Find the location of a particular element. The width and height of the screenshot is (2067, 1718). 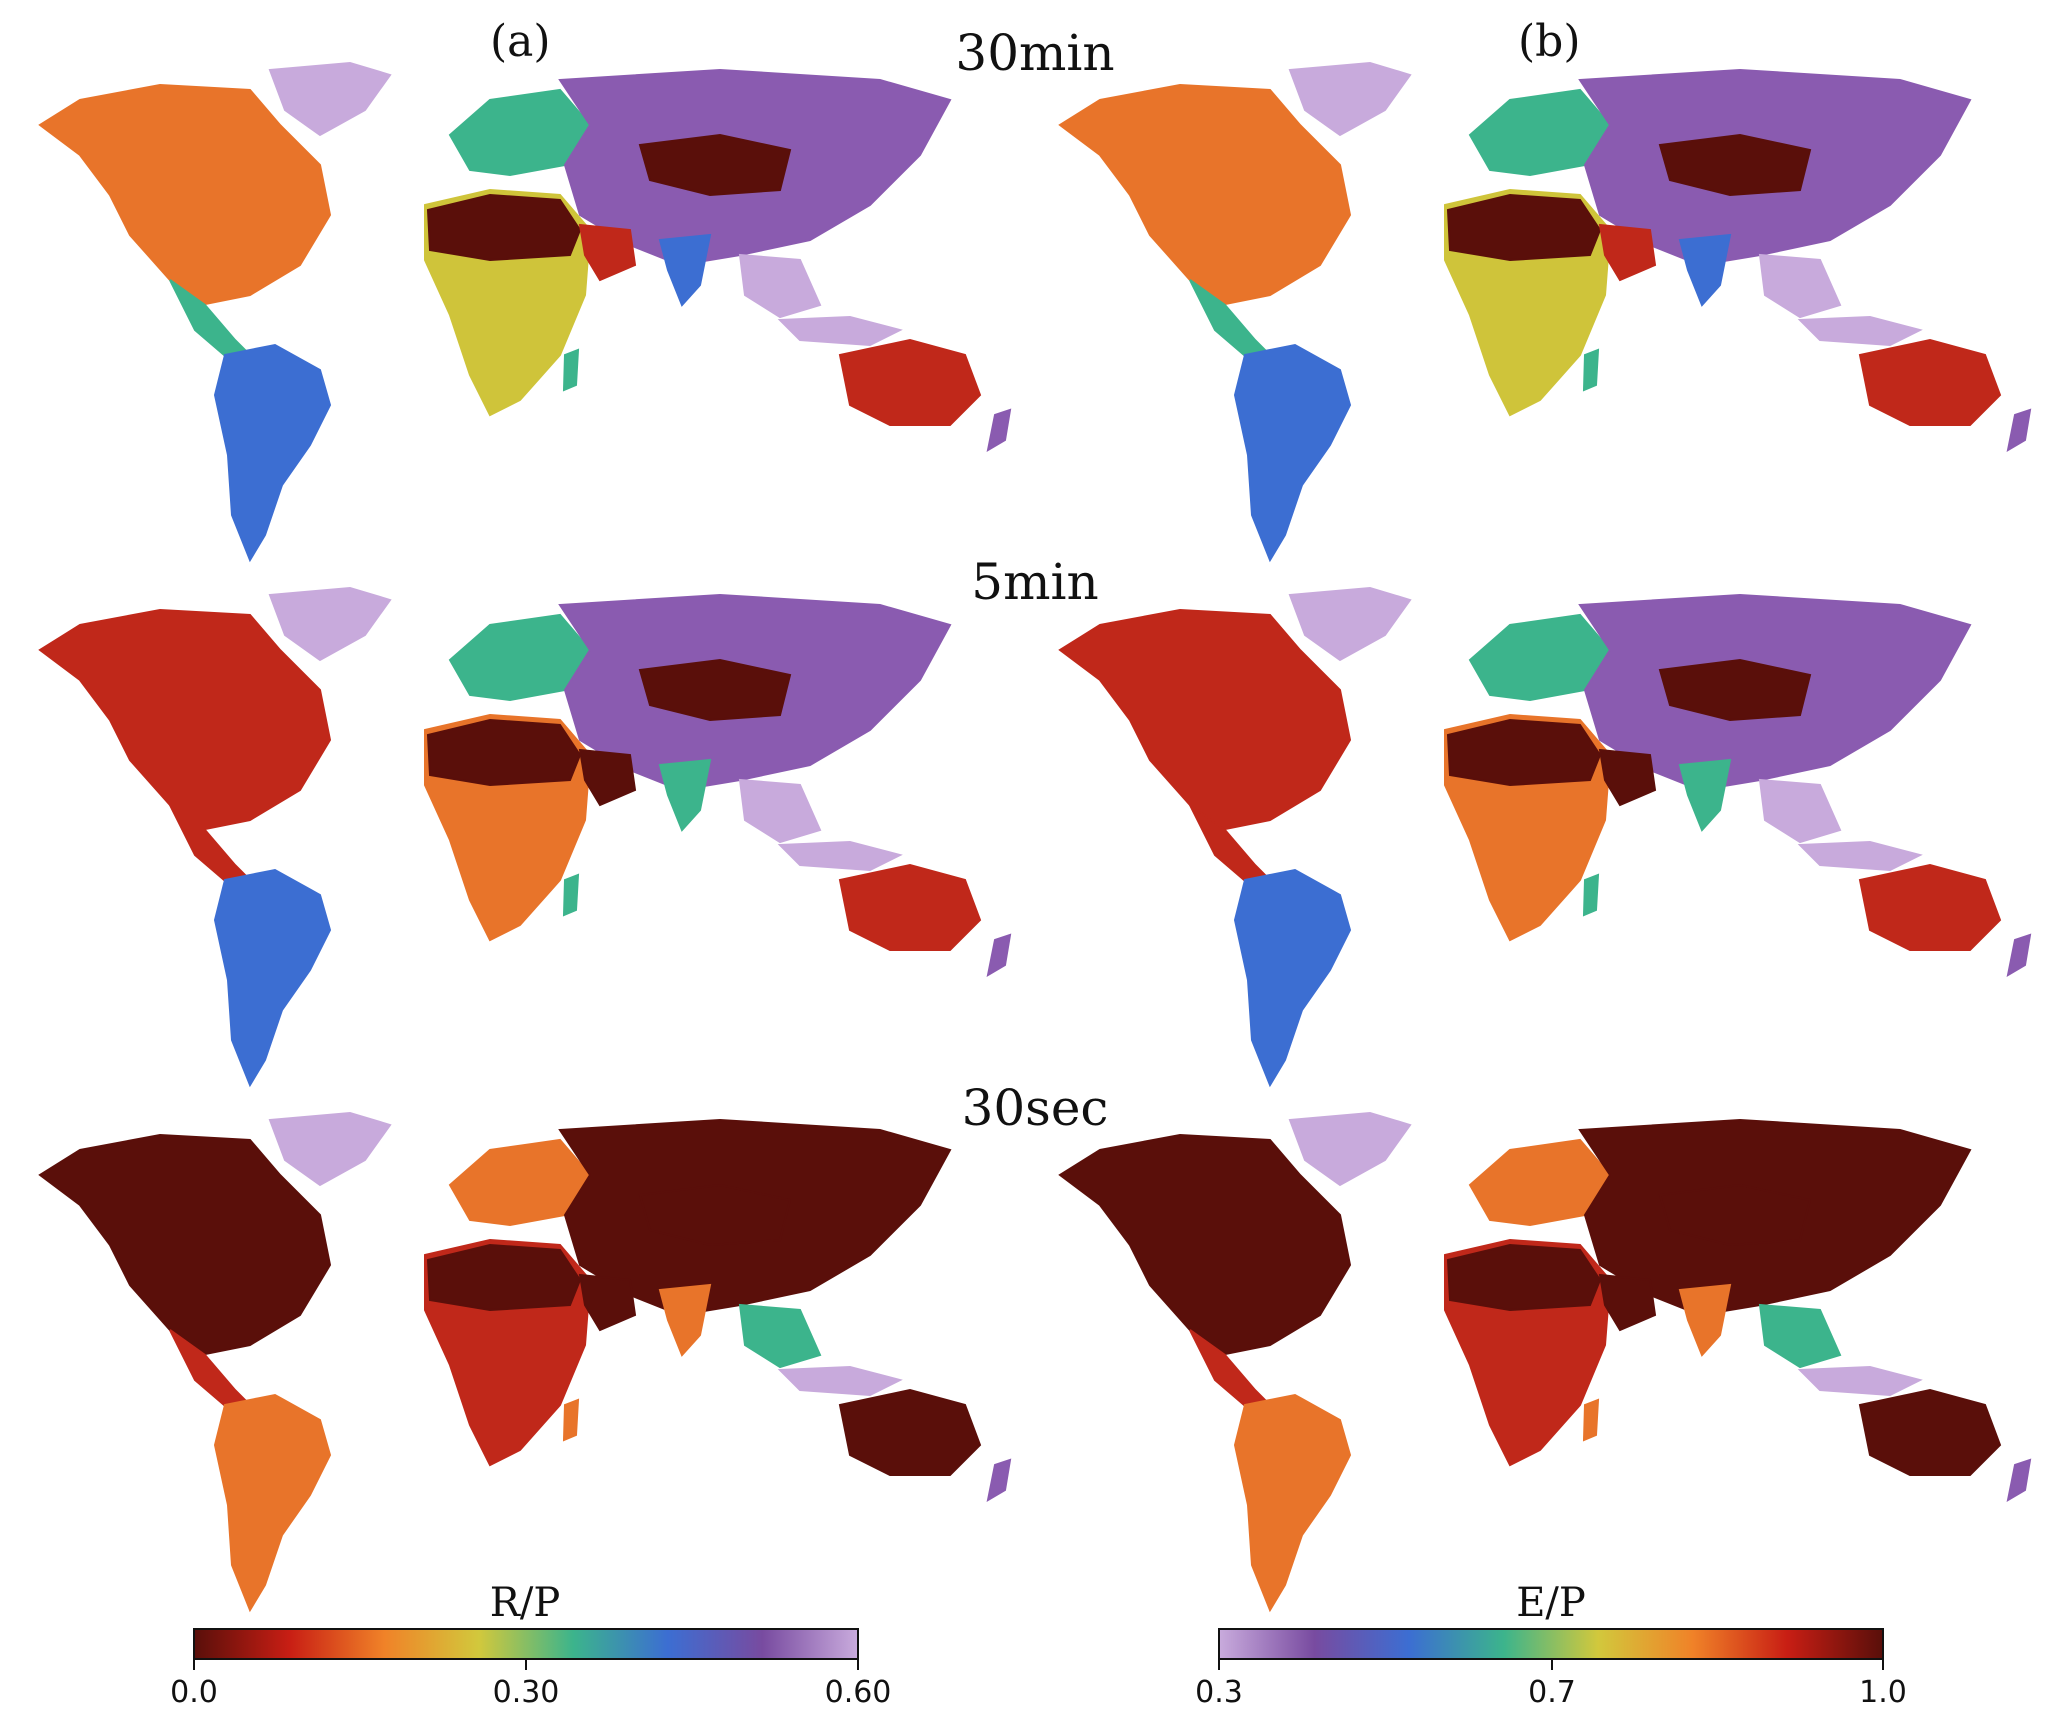

colorbar-right is located at coordinates (1551, 1644).